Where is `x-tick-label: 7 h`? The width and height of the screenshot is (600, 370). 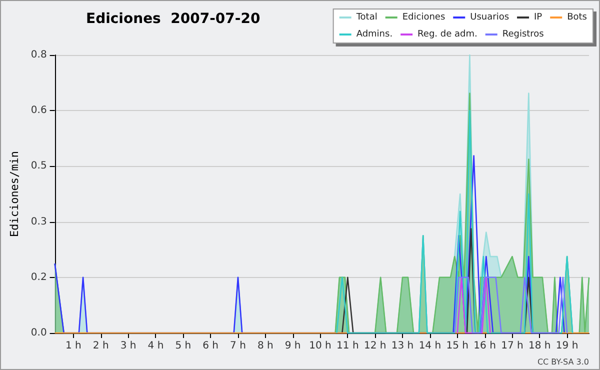
x-tick-label: 7 h is located at coordinates (238, 346).